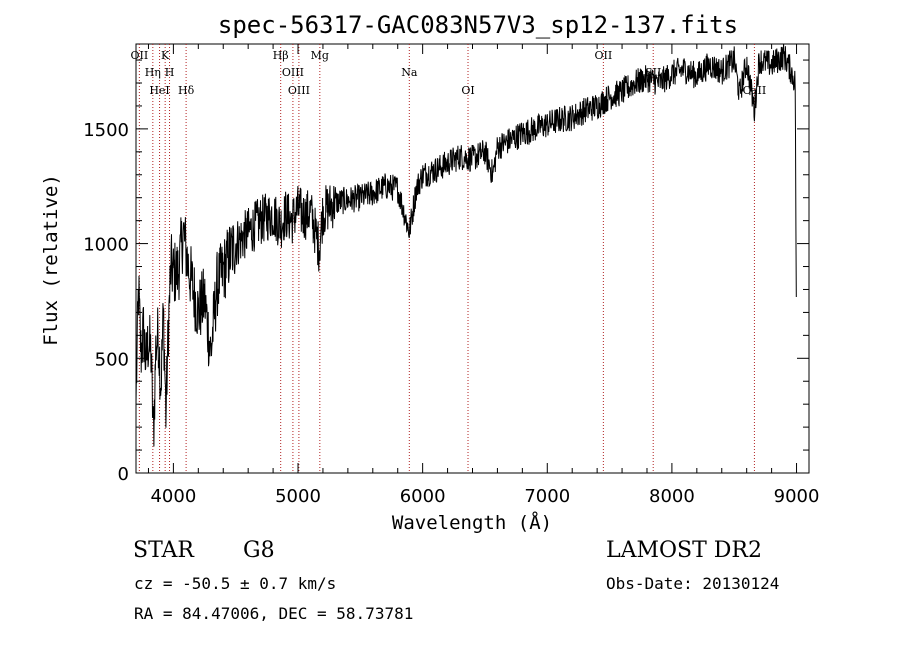 This screenshot has width=900, height=649. I want to click on x-tick-label-5: 9000, so click(797, 496).